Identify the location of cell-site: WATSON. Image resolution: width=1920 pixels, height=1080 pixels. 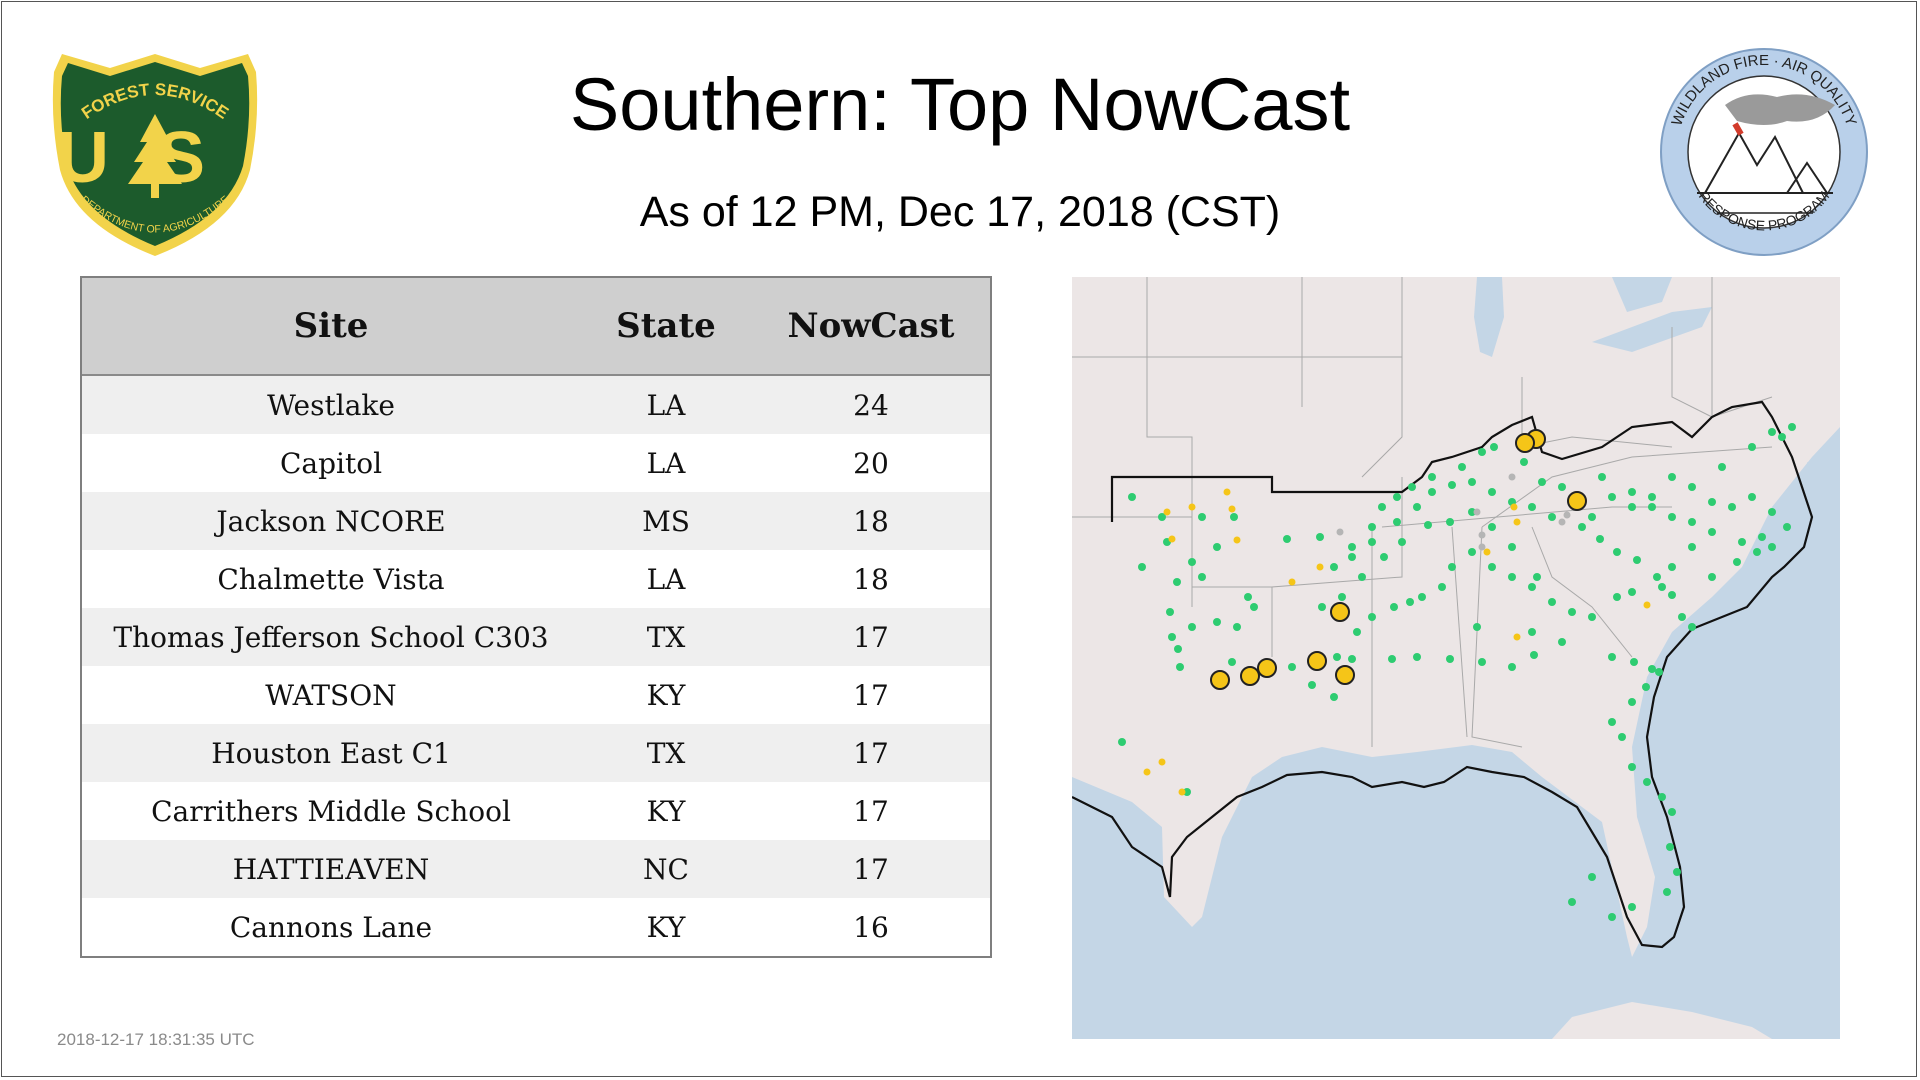
(331, 695).